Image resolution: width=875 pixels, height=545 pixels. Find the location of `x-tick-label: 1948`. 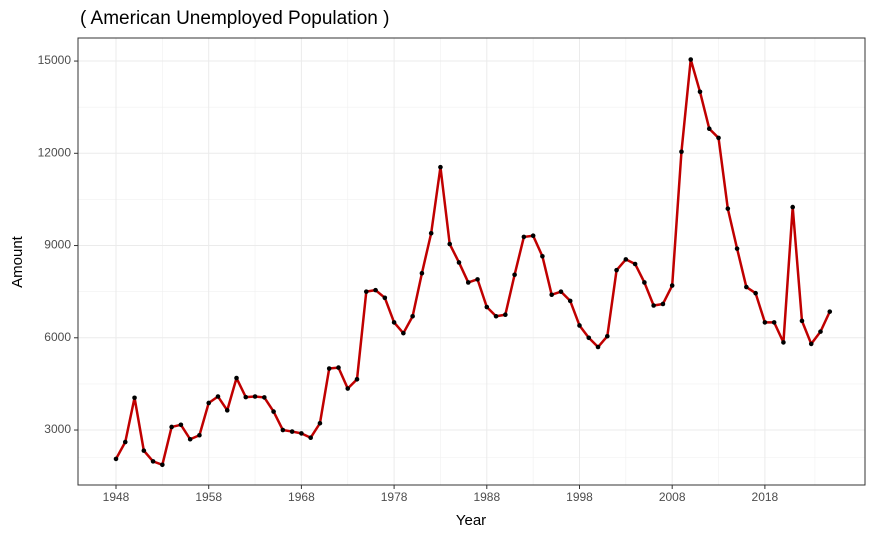

x-tick-label: 1948 is located at coordinates (116, 497).